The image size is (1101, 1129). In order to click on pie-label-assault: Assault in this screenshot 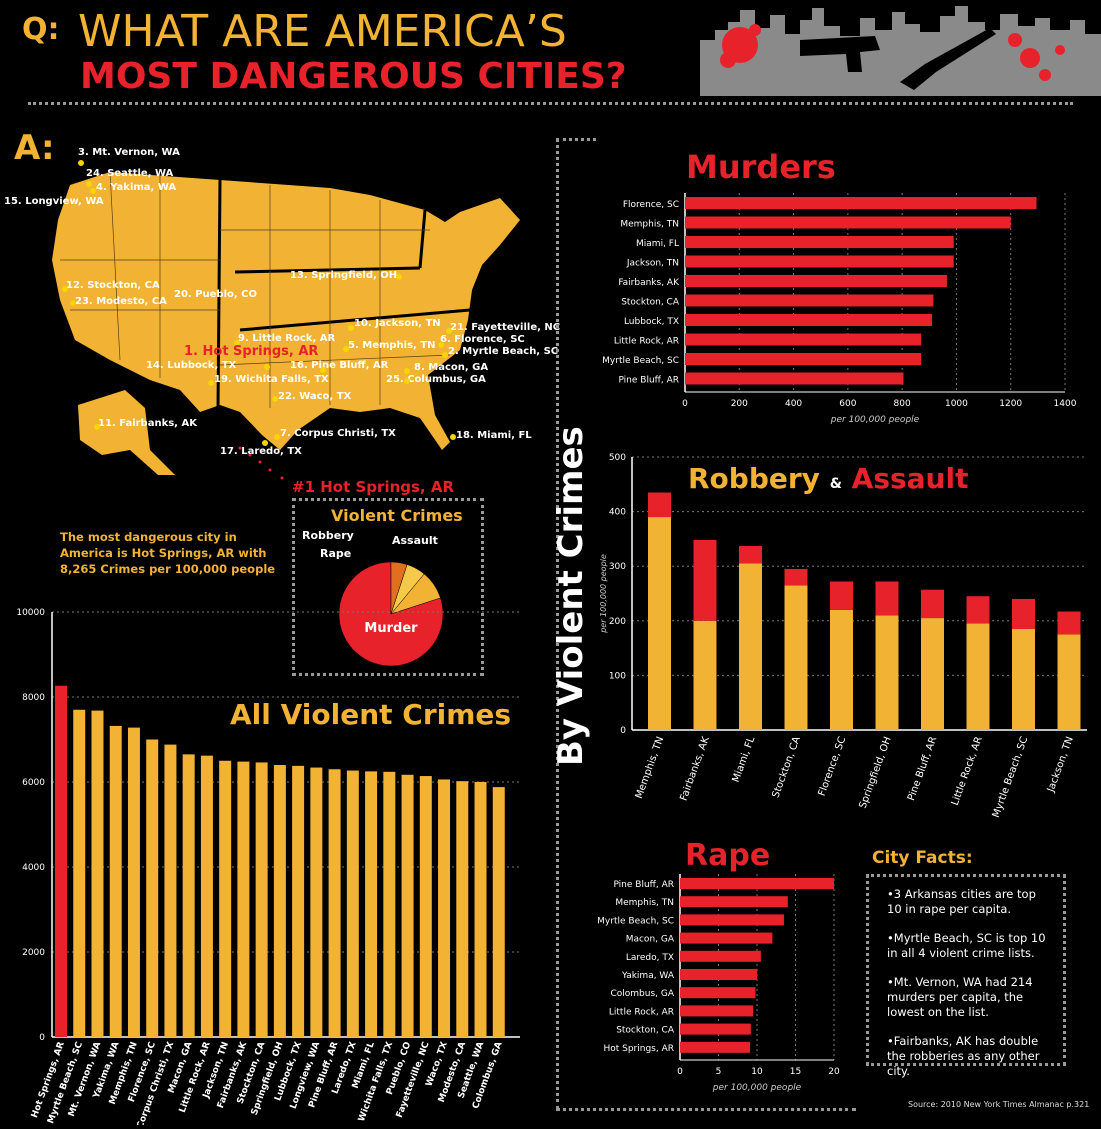, I will do `click(415, 540)`.